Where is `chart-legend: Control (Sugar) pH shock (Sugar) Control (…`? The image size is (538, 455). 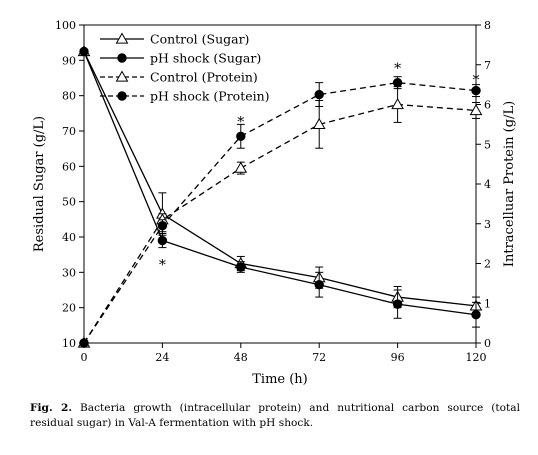
chart-legend: Control (Sugar) pH shock (Sugar) Control (… is located at coordinates (185, 68).